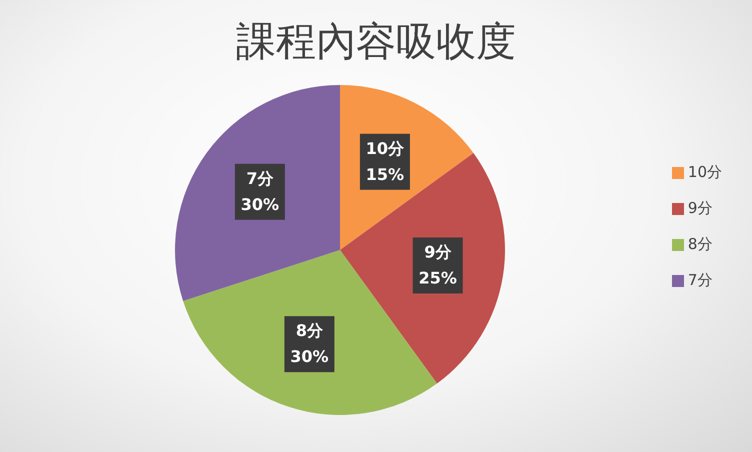  Describe the element at coordinates (700, 244) in the screenshot. I see `legend-label: 8分` at that location.